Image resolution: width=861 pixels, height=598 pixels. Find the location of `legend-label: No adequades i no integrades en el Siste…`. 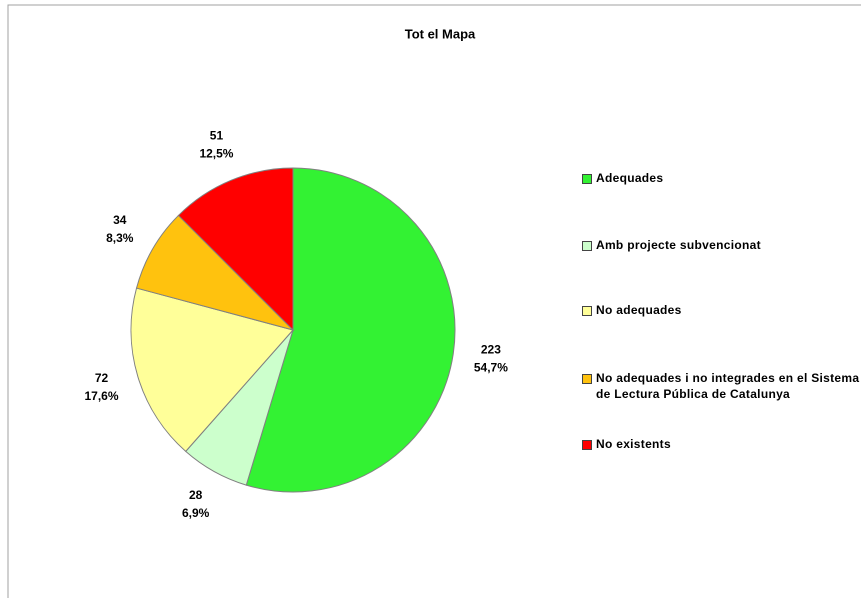

legend-label: No adequades i no integrades en el Siste… is located at coordinates (728, 386).